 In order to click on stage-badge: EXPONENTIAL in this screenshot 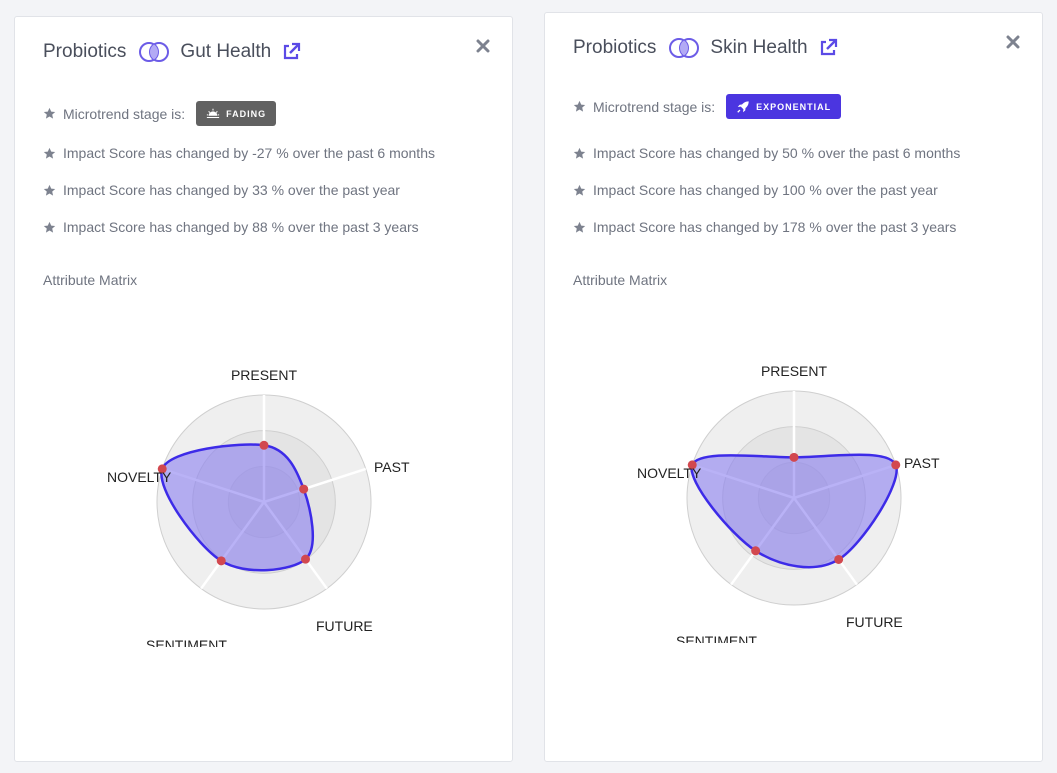, I will do `click(784, 106)`.